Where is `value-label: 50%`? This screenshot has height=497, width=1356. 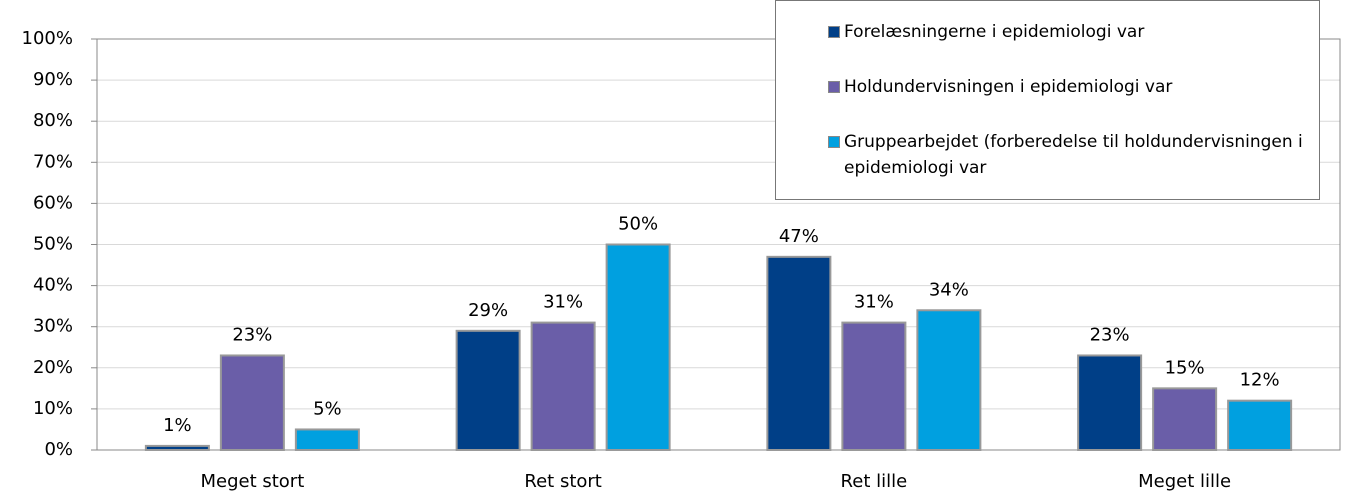 value-label: 50% is located at coordinates (638, 224).